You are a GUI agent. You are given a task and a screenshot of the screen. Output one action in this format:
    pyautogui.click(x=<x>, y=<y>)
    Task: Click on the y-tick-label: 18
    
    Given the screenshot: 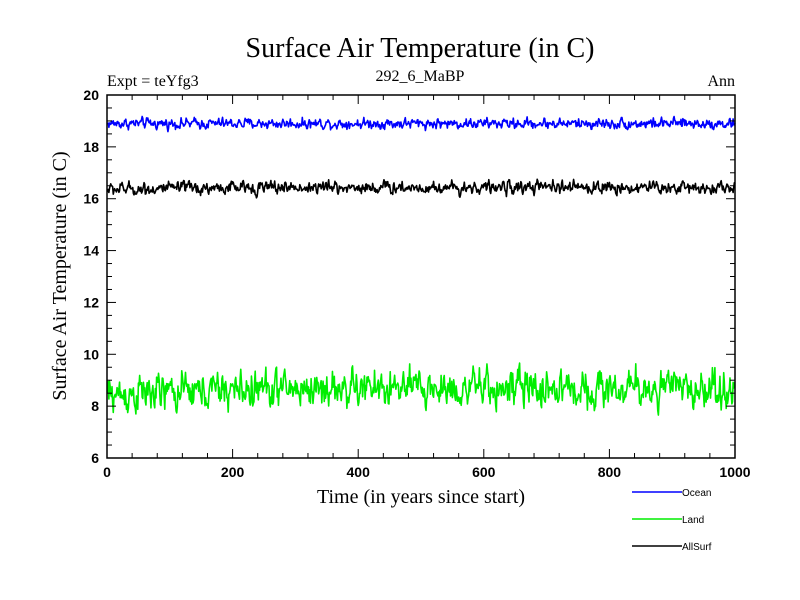 What is the action you would take?
    pyautogui.click(x=91, y=147)
    